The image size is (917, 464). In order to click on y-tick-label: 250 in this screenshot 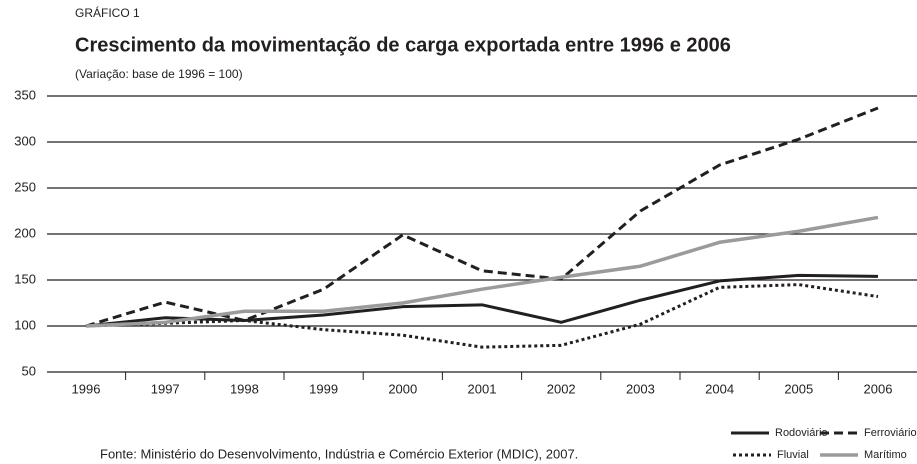, I will do `click(25, 186)`.